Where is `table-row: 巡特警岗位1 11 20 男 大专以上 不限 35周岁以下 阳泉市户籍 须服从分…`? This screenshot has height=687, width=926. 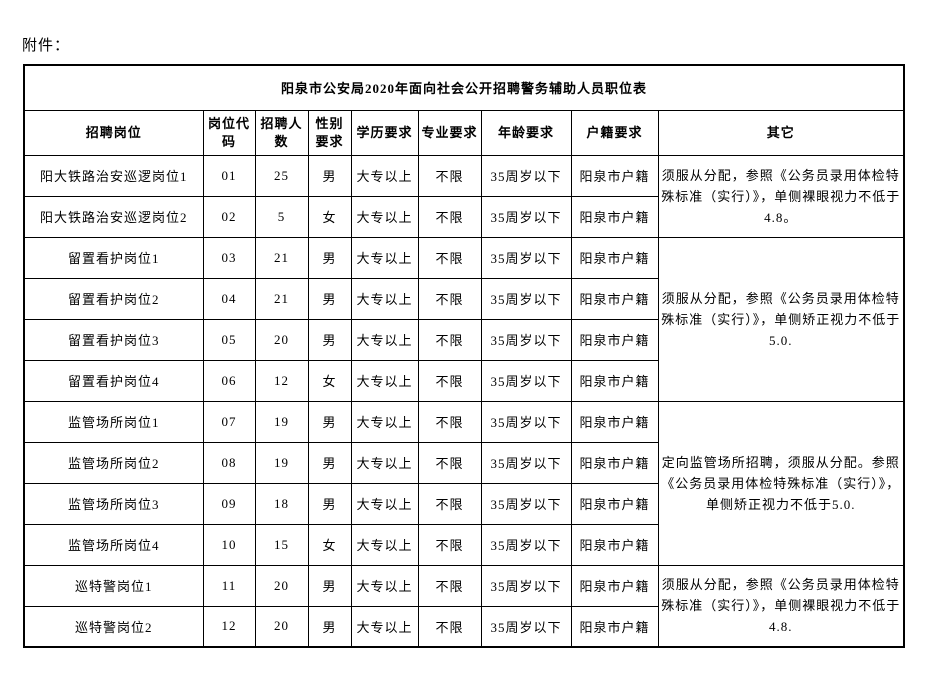 table-row: 巡特警岗位1 11 20 男 大专以上 不限 35周岁以下 阳泉市户籍 须服从分… is located at coordinates (464, 606).